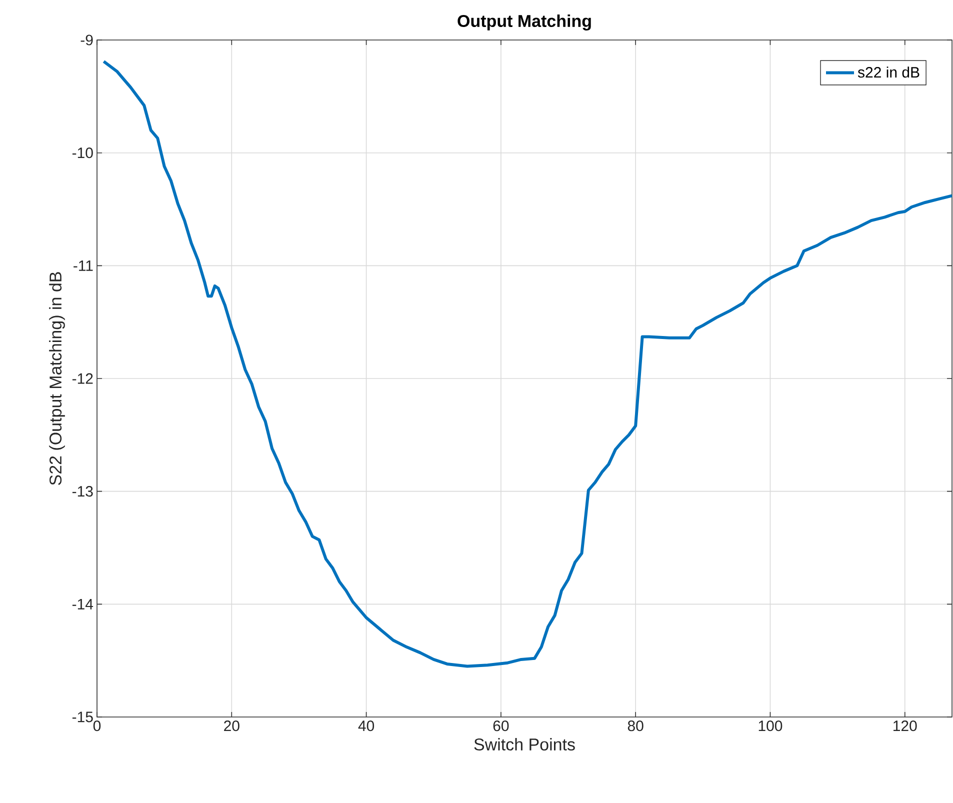  What do you see at coordinates (82, 378) in the screenshot?
I see `y-tick-label: -12` at bounding box center [82, 378].